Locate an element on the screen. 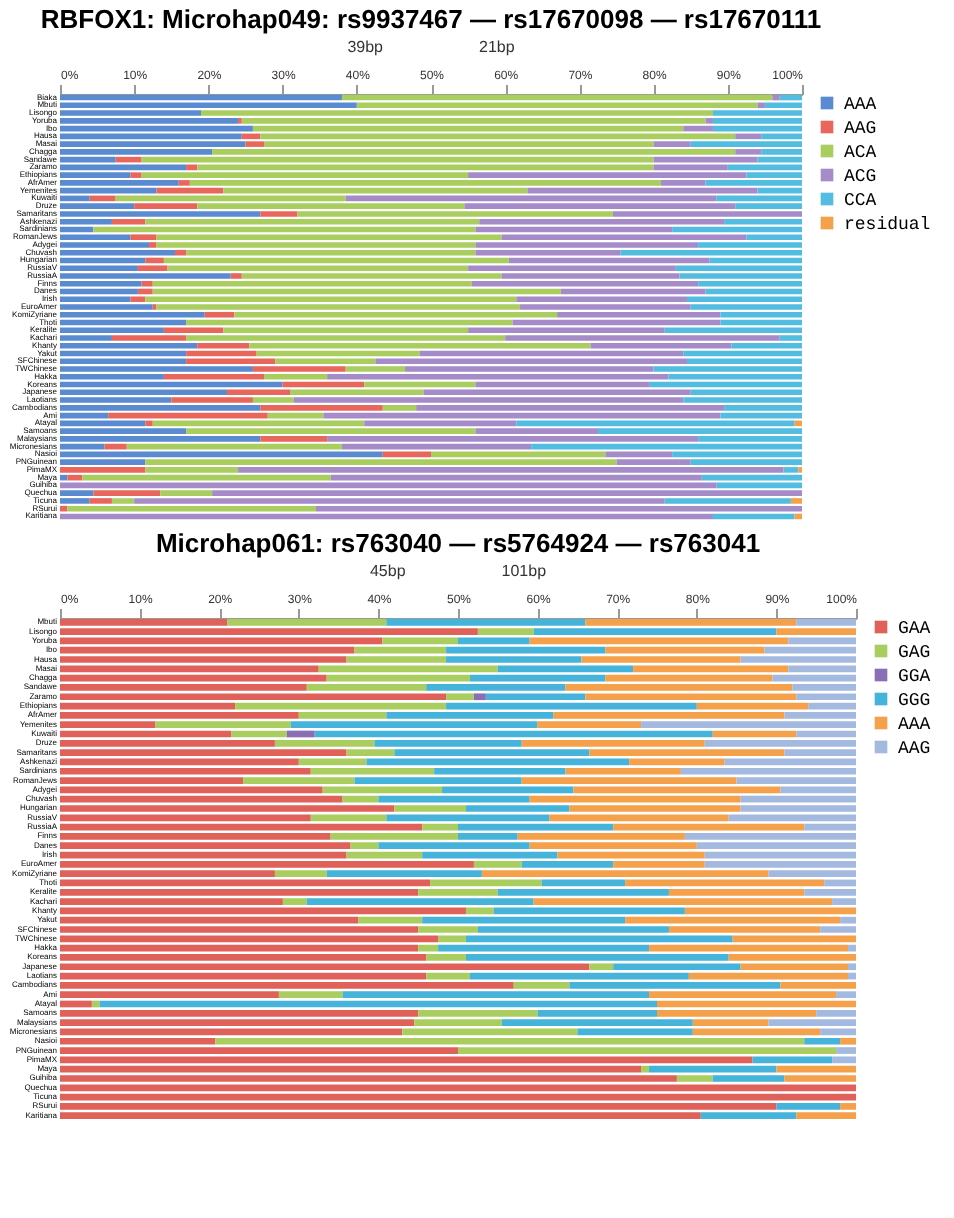  legend-label: ACA is located at coordinates (861, 153).